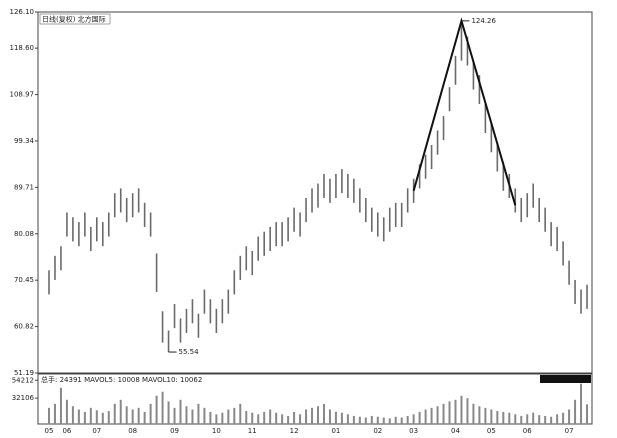 This screenshot has width=617, height=438. What do you see at coordinates (335, 431) in the screenshot?
I see `x-tick-label: 01` at bounding box center [335, 431].